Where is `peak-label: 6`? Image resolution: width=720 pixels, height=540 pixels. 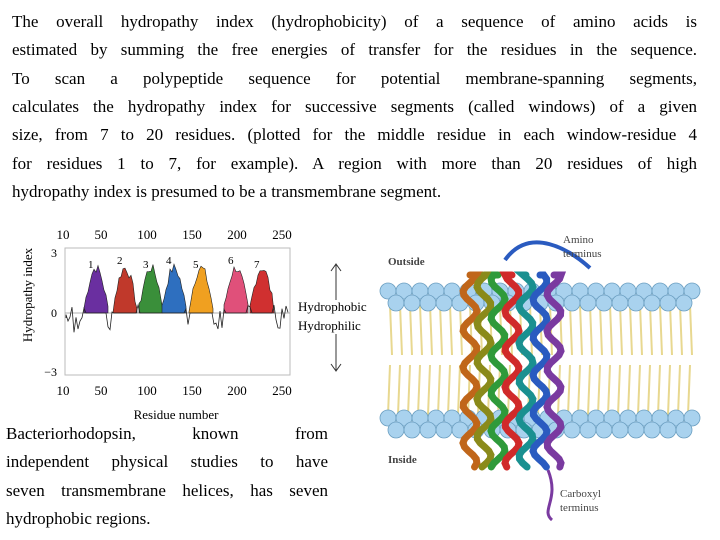 peak-label: 6 is located at coordinates (231, 261).